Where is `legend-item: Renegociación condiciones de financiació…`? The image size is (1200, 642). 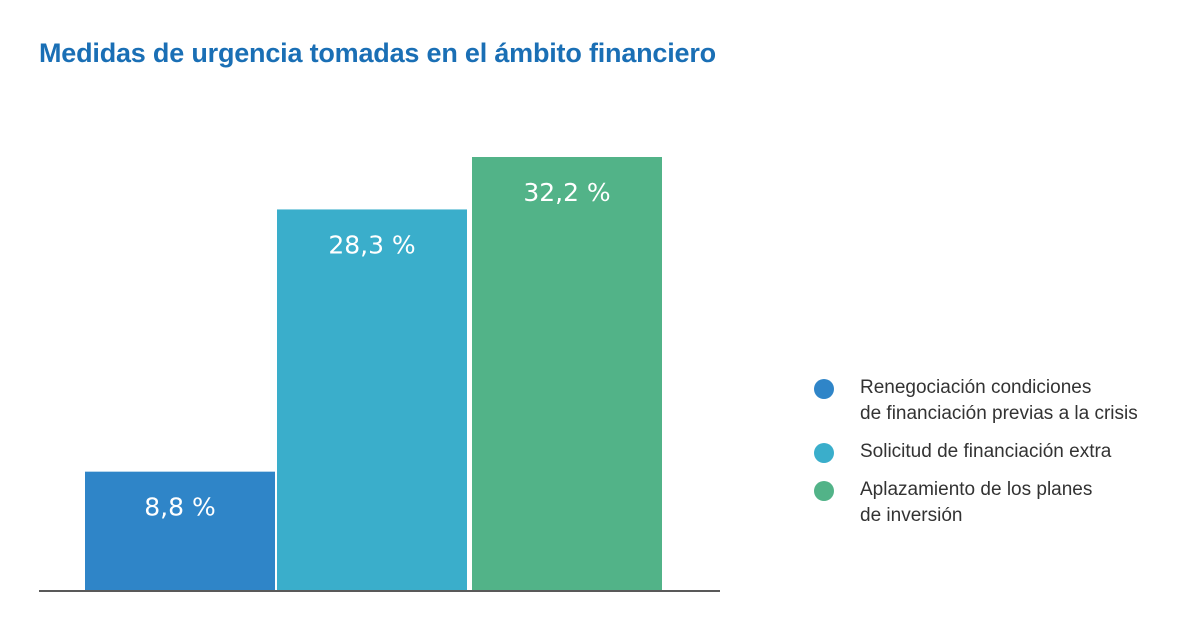
legend-item: Renegociación condiciones de financiació… is located at coordinates (999, 401).